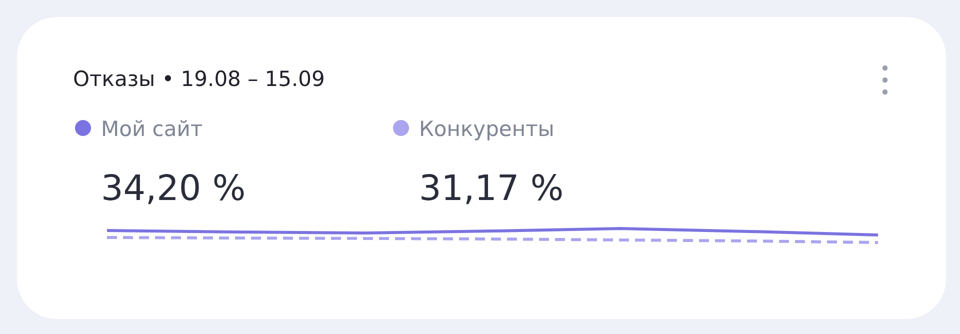 This screenshot has width=960, height=334. Describe the element at coordinates (173, 189) in the screenshot. I see `text: 34,20 %` at that location.